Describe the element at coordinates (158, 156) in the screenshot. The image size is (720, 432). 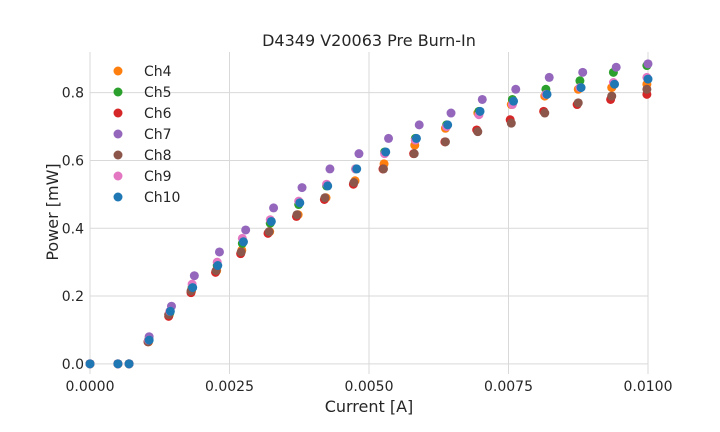
I see `legend-label: Ch8` at that location.